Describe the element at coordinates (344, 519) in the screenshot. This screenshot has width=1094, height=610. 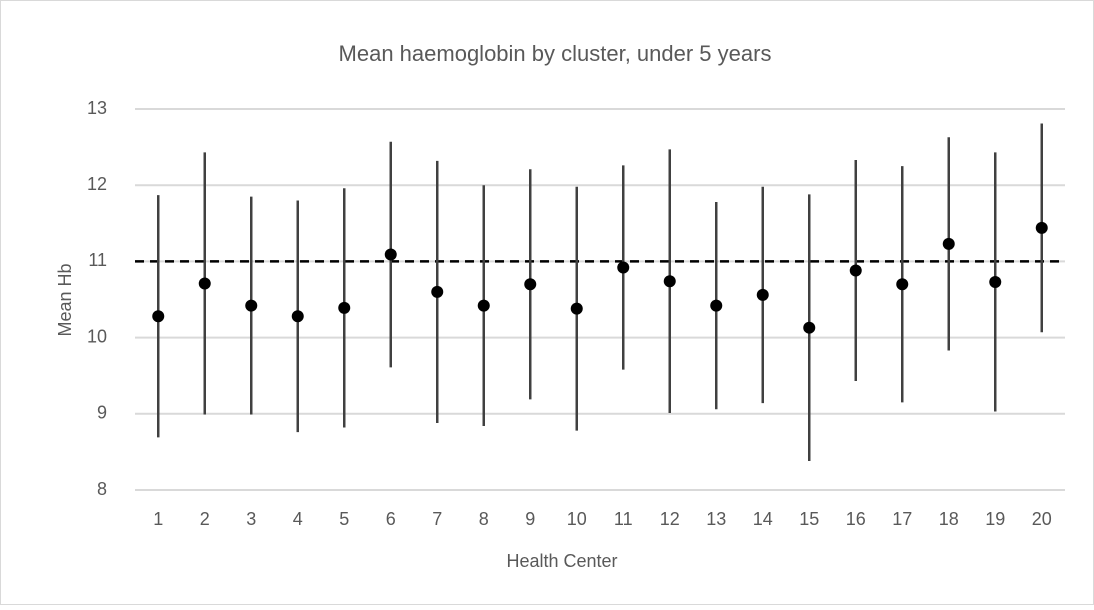
I see `x-tick-label: 5` at that location.